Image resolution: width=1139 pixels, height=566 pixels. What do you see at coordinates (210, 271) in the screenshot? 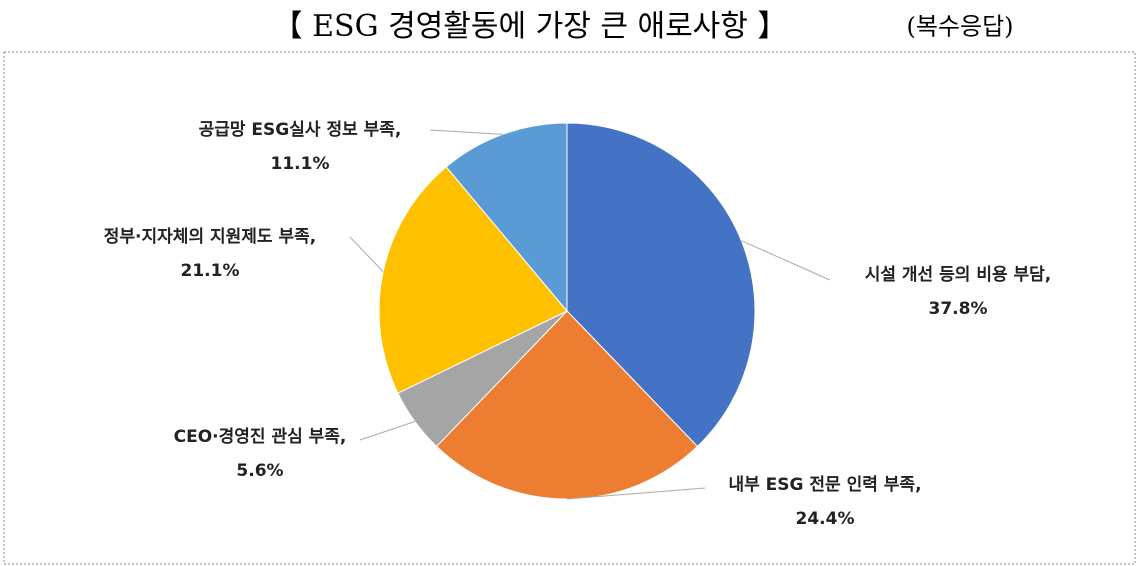
I see `slice-value-label: 21.1%` at bounding box center [210, 271].